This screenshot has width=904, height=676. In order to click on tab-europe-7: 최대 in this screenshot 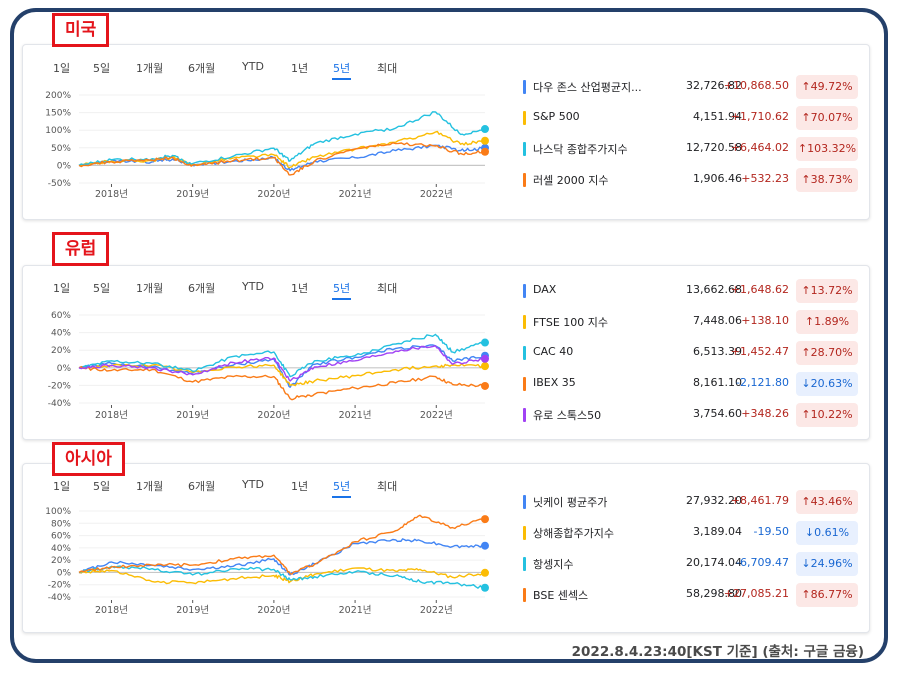, I will do `click(387, 288)`.